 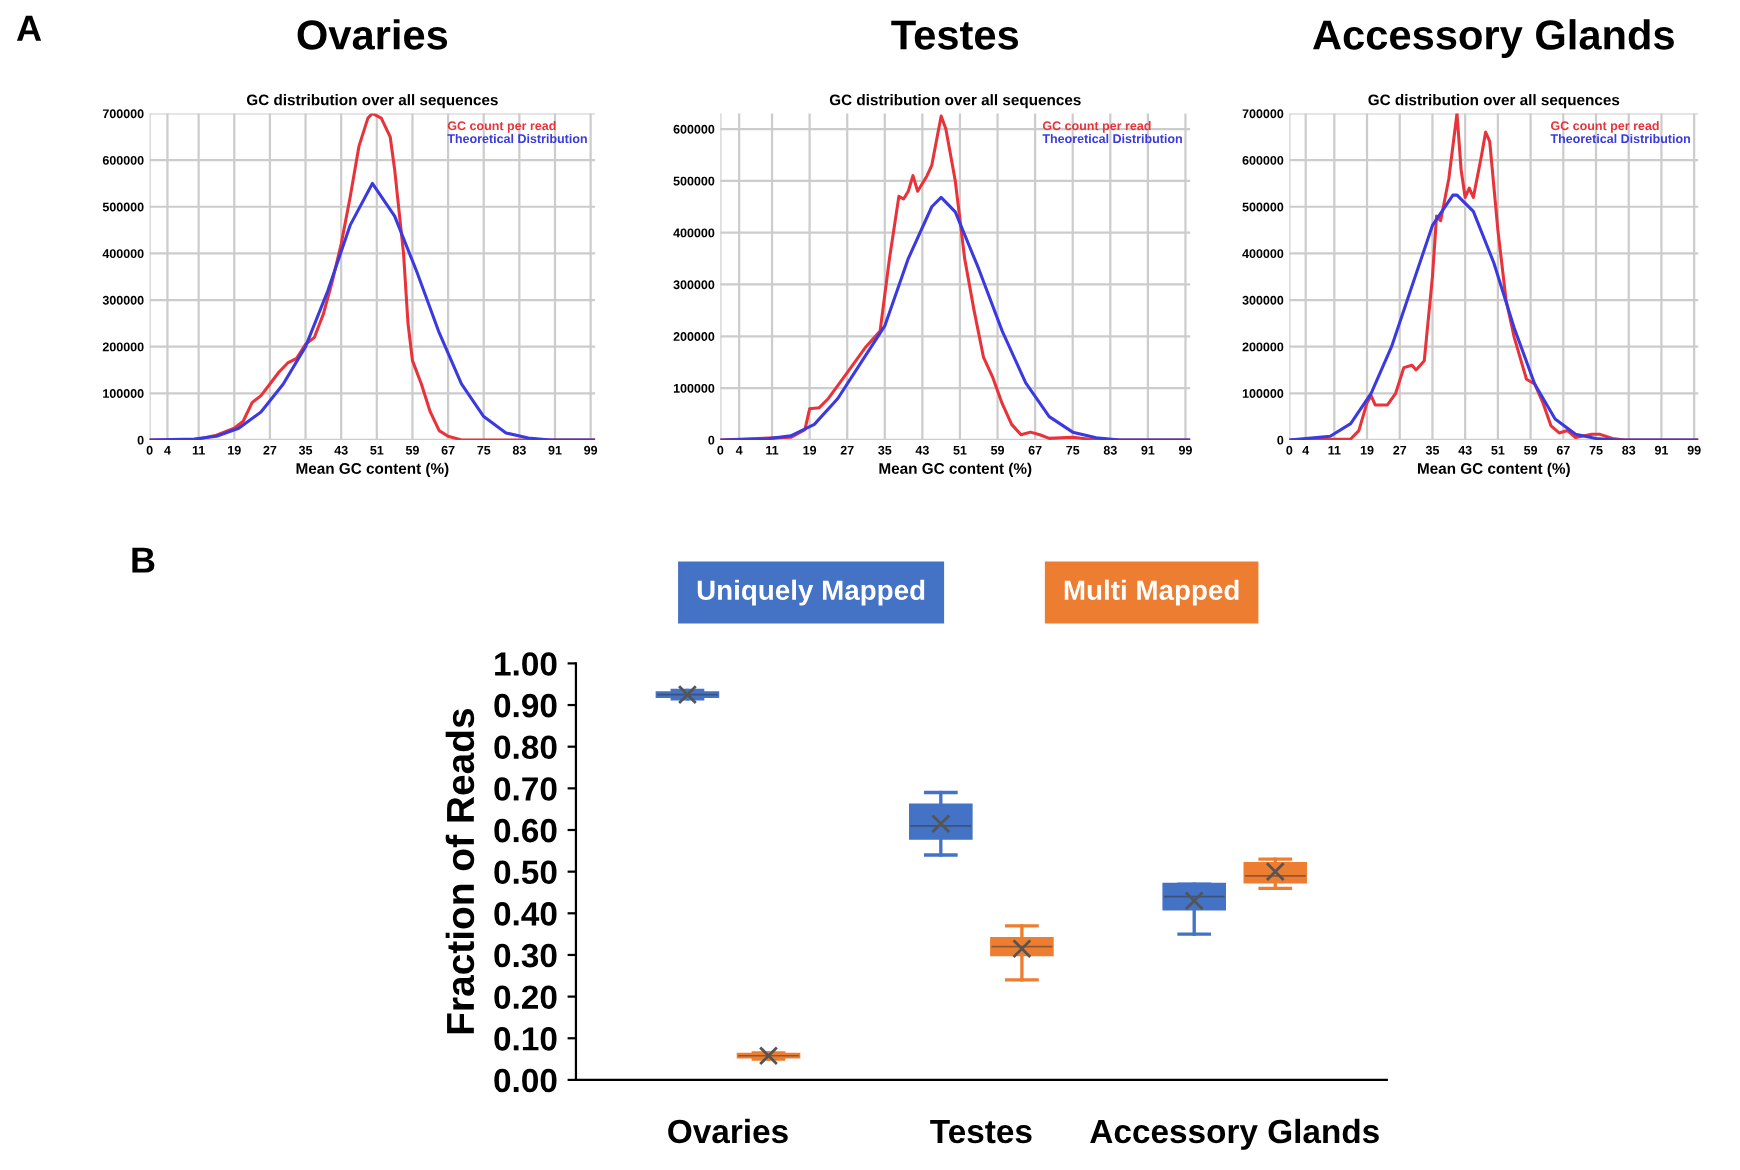 I want to click on y-tick-label: 0.50, so click(x=525, y=872).